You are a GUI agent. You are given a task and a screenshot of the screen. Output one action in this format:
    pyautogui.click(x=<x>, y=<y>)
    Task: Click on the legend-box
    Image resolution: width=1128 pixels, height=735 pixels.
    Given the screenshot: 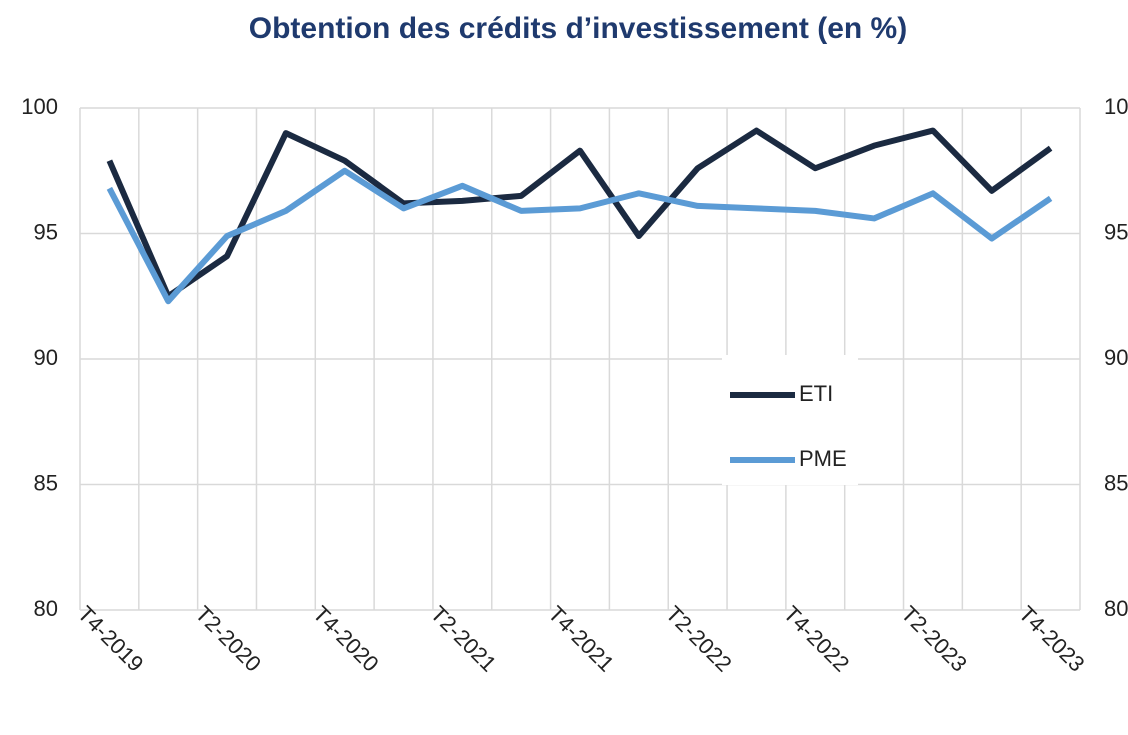 What is the action you would take?
    pyautogui.click(x=790, y=420)
    